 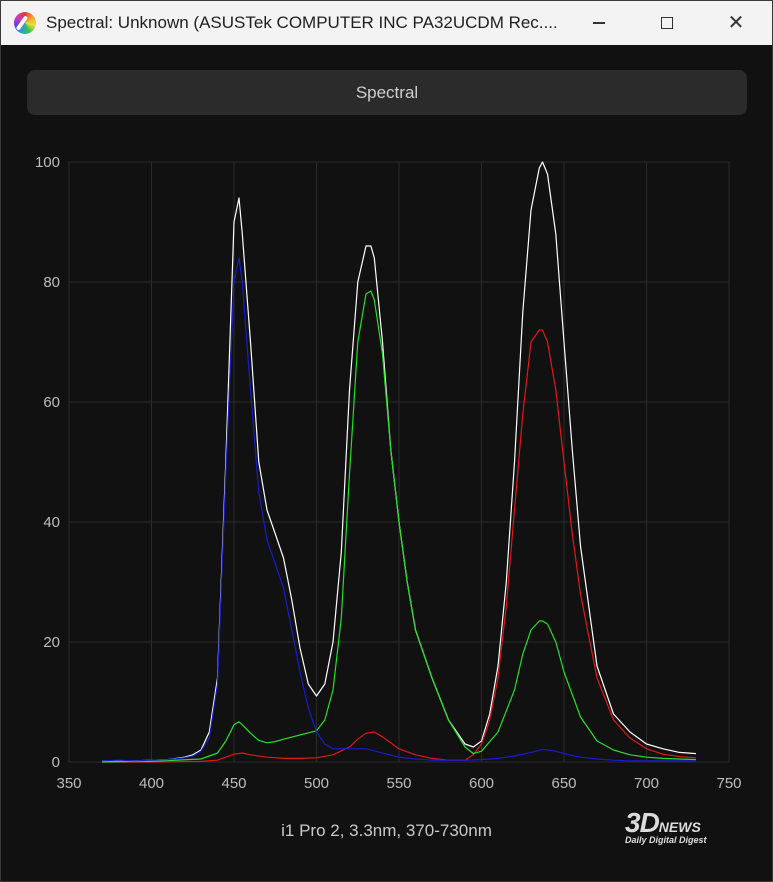 What do you see at coordinates (51, 402) in the screenshot?
I see `y-tick-label: 60` at bounding box center [51, 402].